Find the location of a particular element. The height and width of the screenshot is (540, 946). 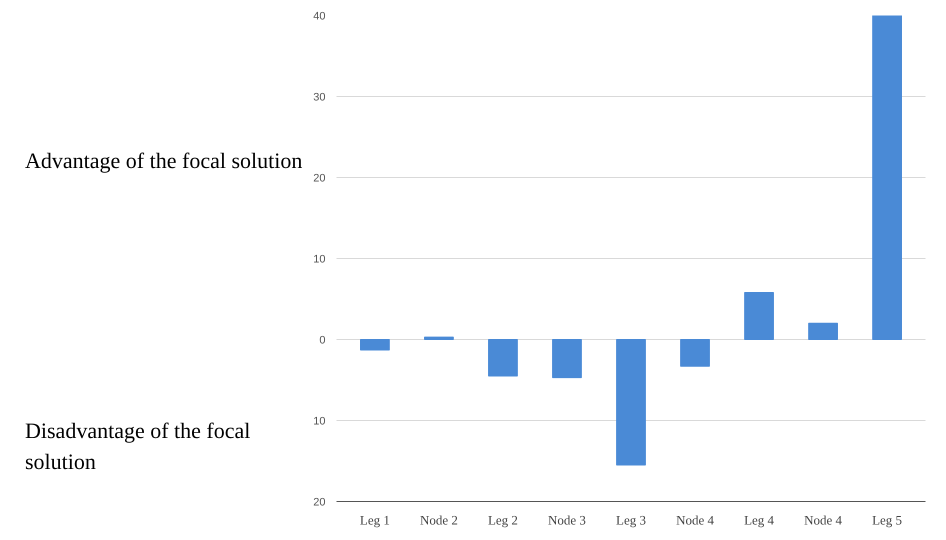

text: Advantage of the focal solution is located at coordinates (163, 161).